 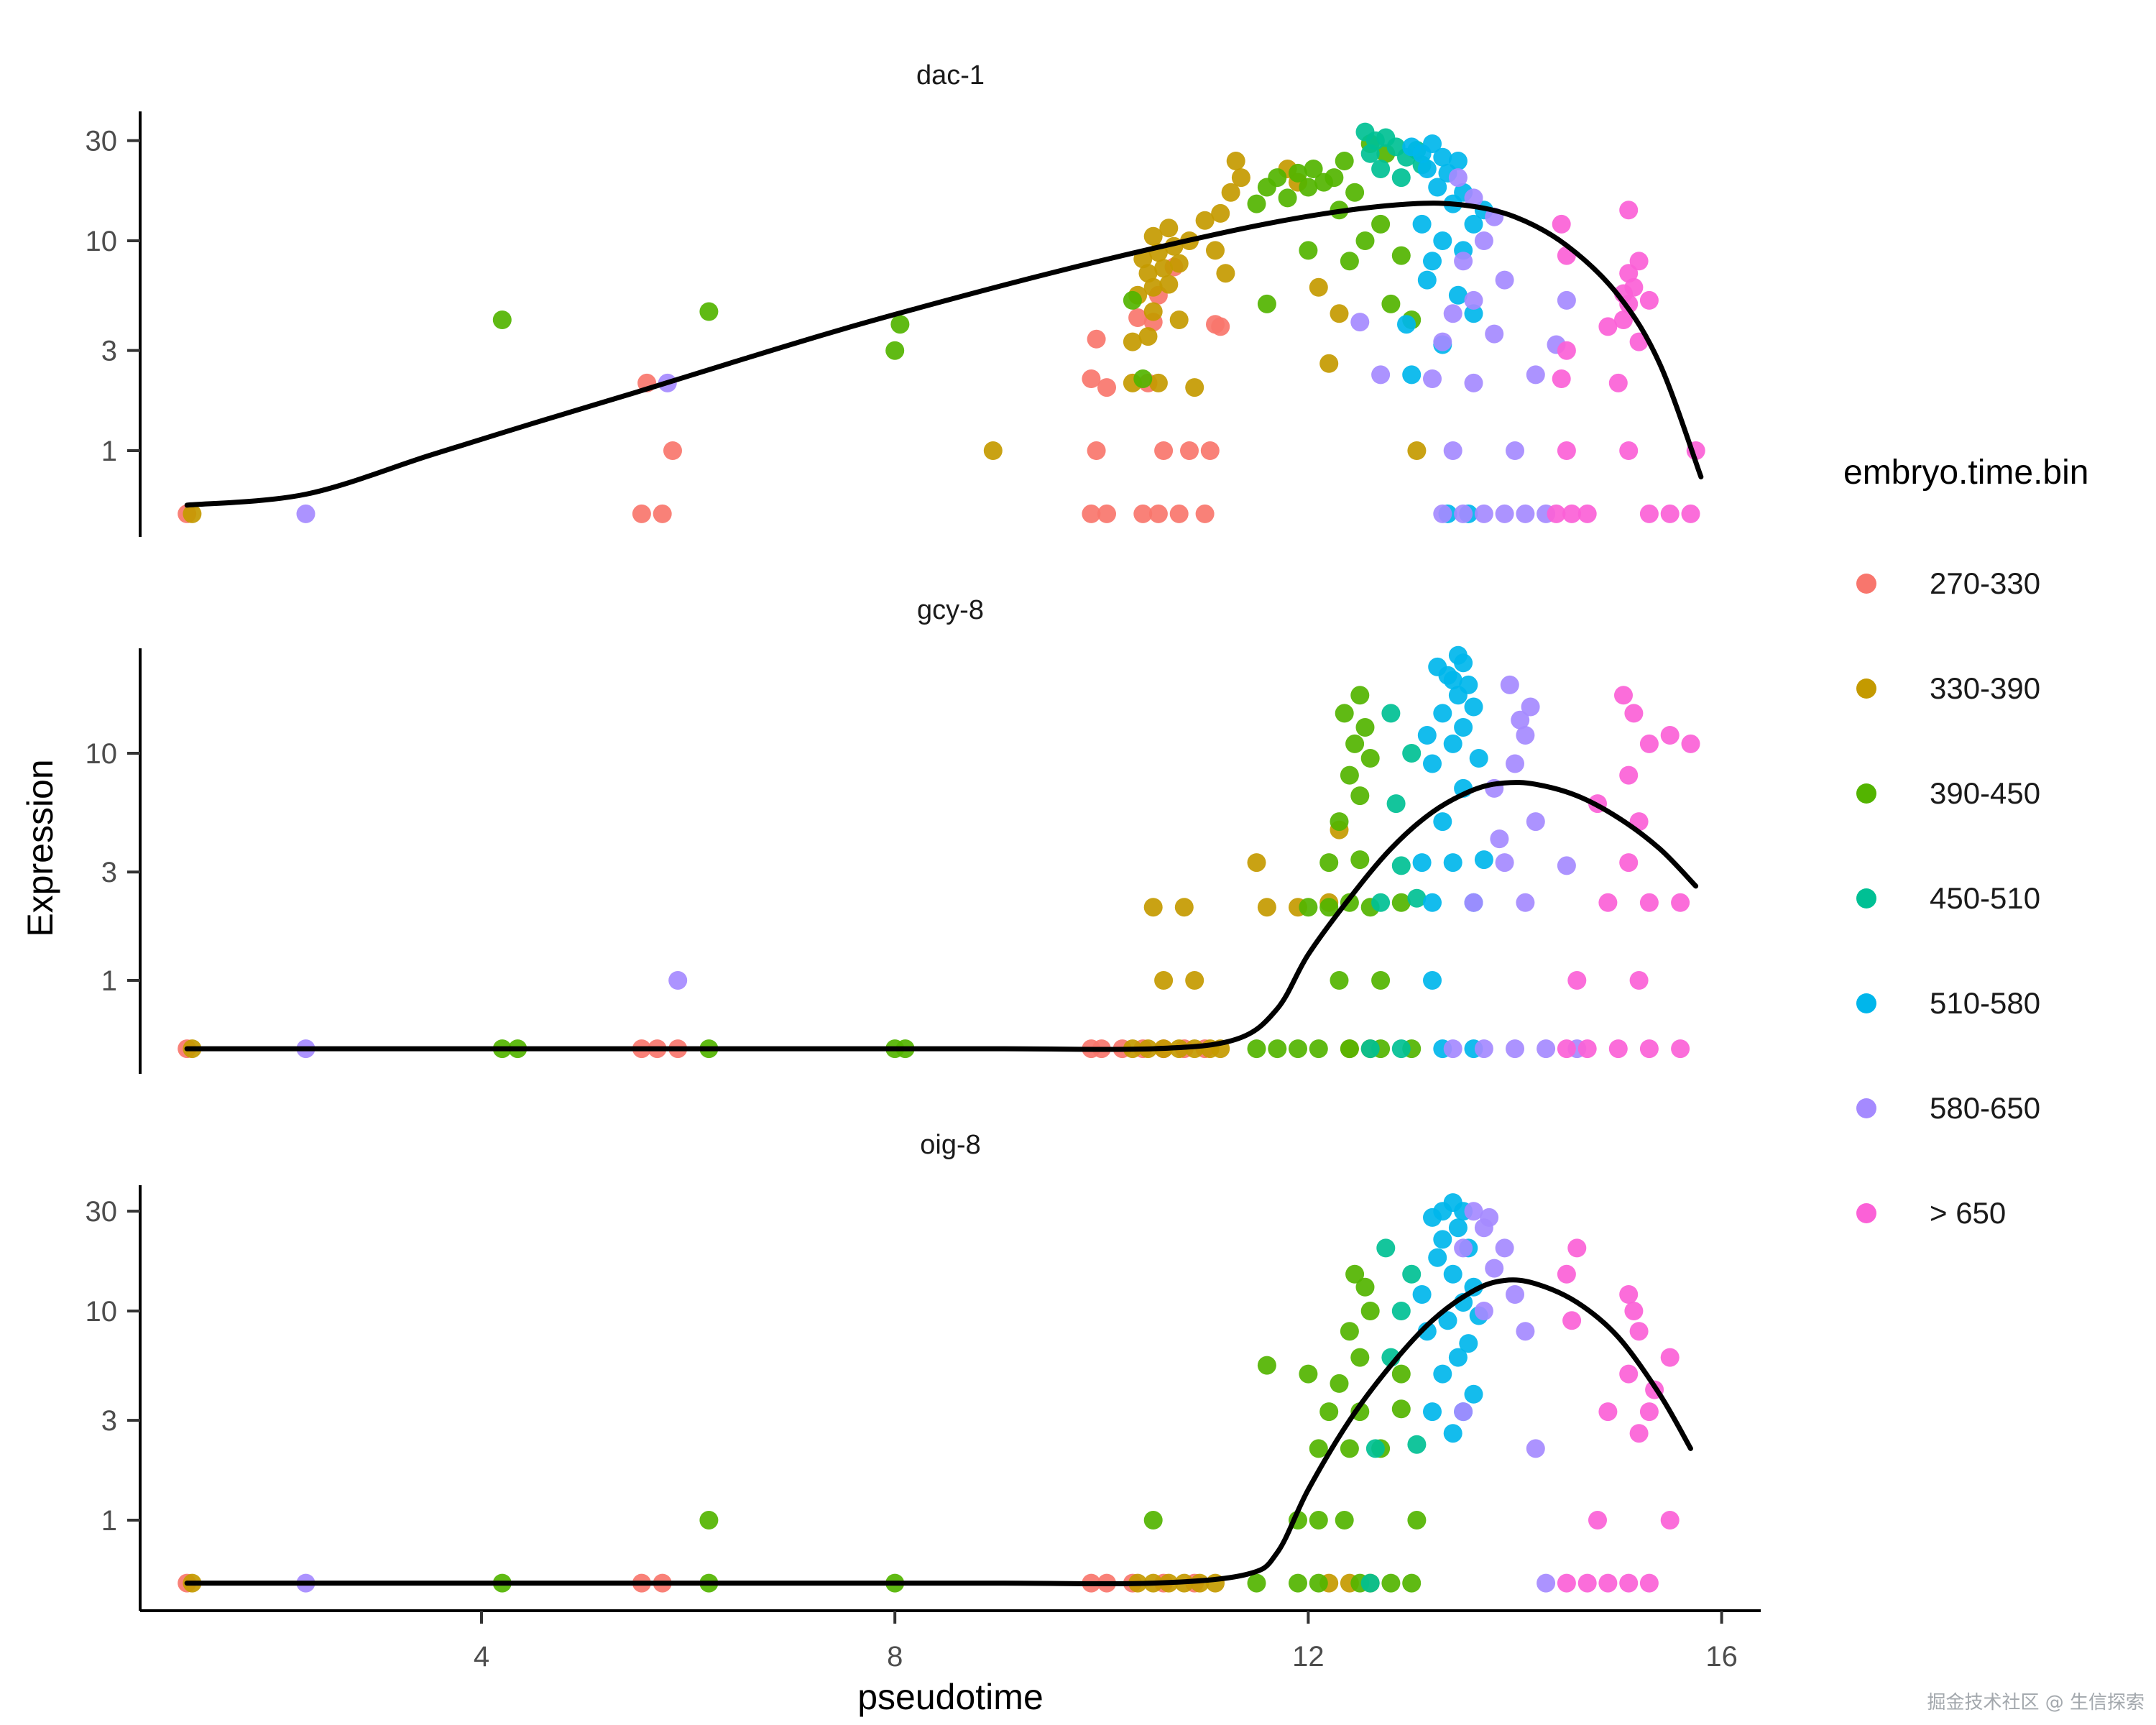 I want to click on legend-item-270-330: 270-330, so click(x=1994, y=583).